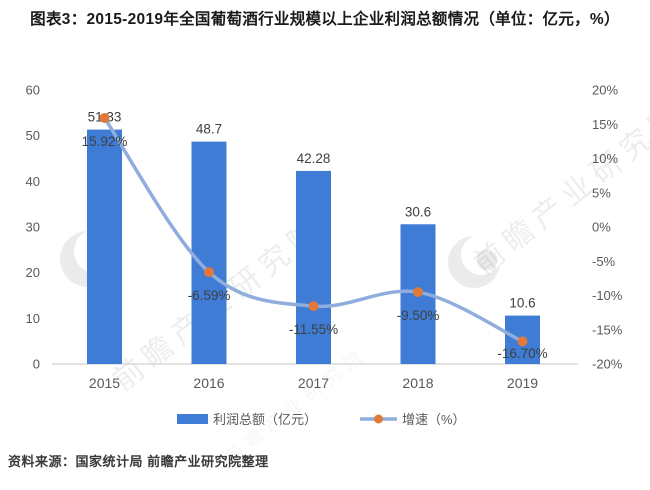 Image resolution: width=650 pixels, height=490 pixels. What do you see at coordinates (265, 419) in the screenshot?
I see `legend-label-profit: 利润总额（亿元）` at bounding box center [265, 419].